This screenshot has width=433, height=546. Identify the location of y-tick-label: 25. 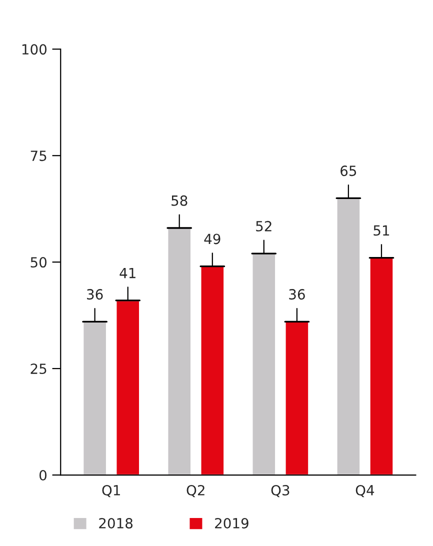
(38, 369).